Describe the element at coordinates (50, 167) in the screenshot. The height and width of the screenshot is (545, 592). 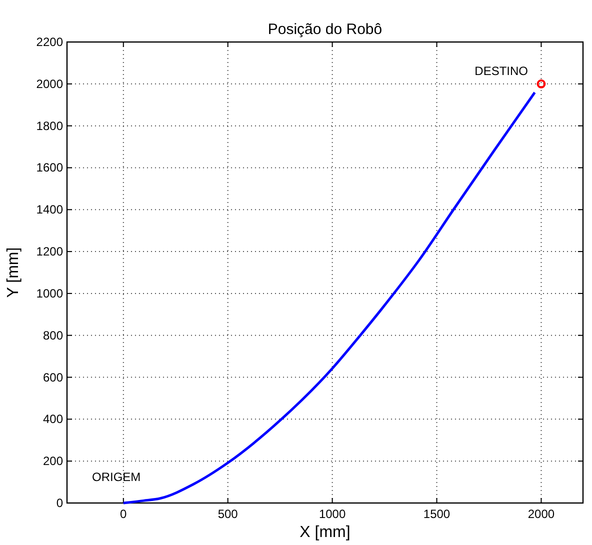
I see `y-tick-label: 1600` at that location.